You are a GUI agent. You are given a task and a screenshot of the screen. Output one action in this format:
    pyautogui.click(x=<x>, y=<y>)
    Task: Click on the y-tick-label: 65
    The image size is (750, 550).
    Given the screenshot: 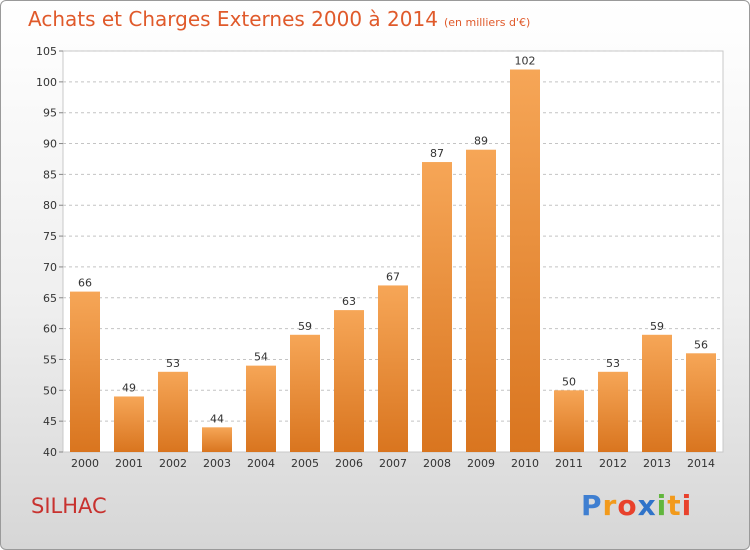 What is the action you would take?
    pyautogui.click(x=50, y=298)
    